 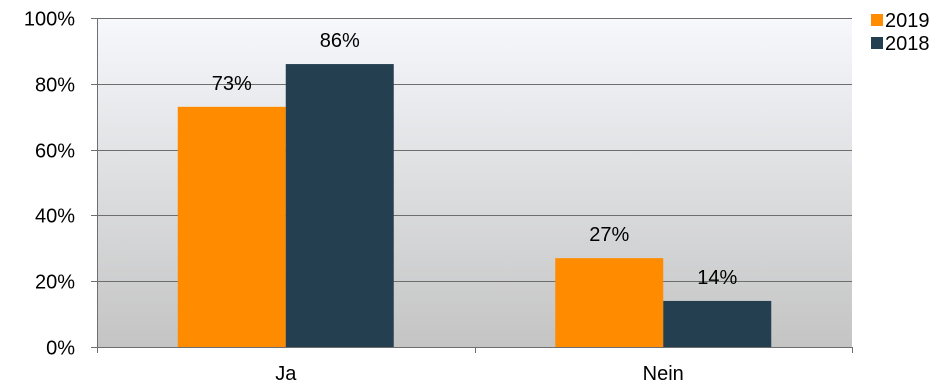 What do you see at coordinates (286, 374) in the screenshot?
I see `x-tick-label: Ja` at bounding box center [286, 374].